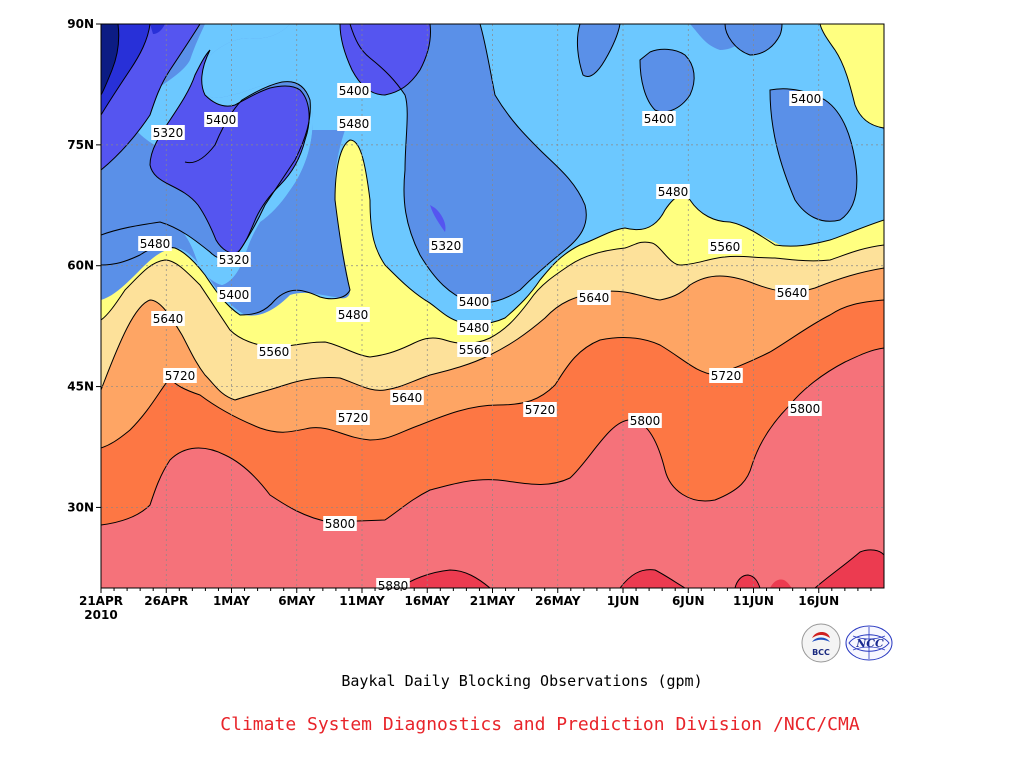  What do you see at coordinates (80, 507) in the screenshot?
I see `y-tick-label: 30N` at bounding box center [80, 507].